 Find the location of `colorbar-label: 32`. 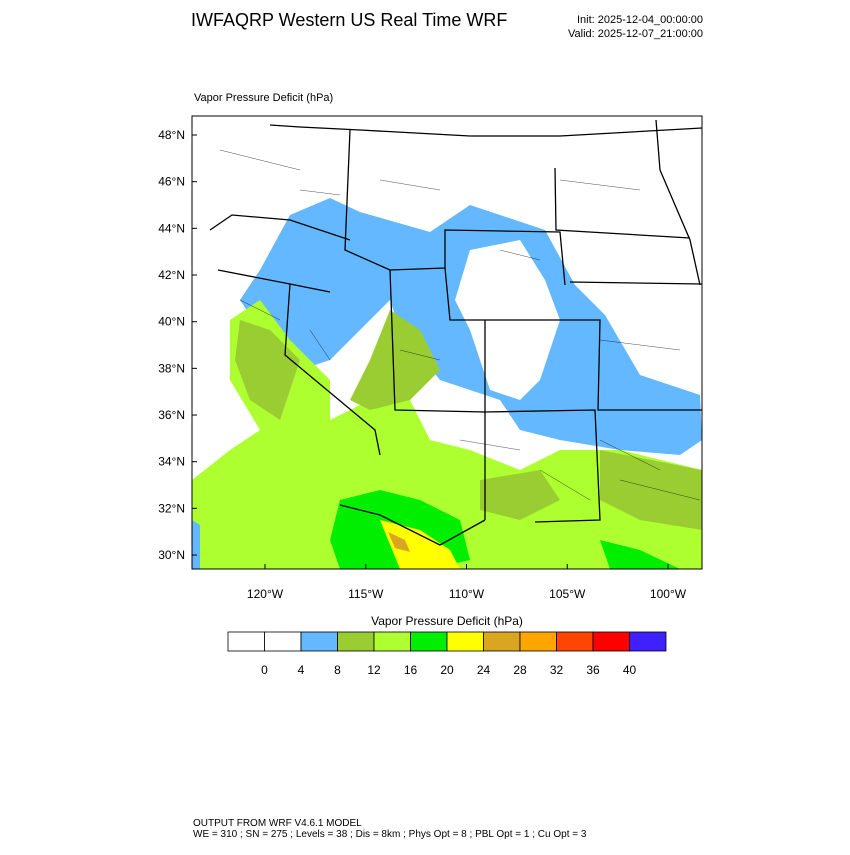

colorbar-label: 32 is located at coordinates (557, 670).